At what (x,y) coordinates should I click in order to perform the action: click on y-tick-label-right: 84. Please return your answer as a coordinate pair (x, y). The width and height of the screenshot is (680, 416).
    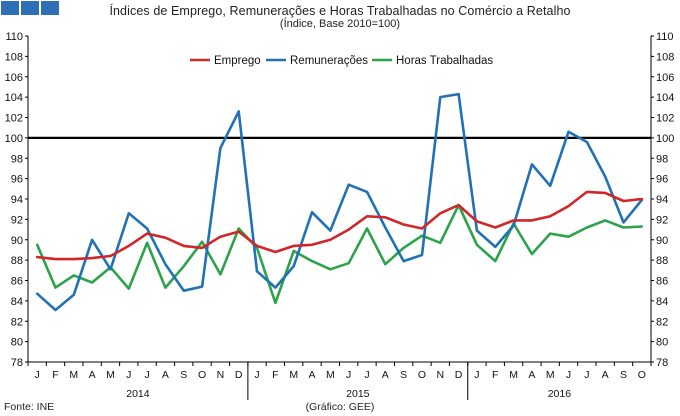
    Looking at the image, I should click on (662, 302).